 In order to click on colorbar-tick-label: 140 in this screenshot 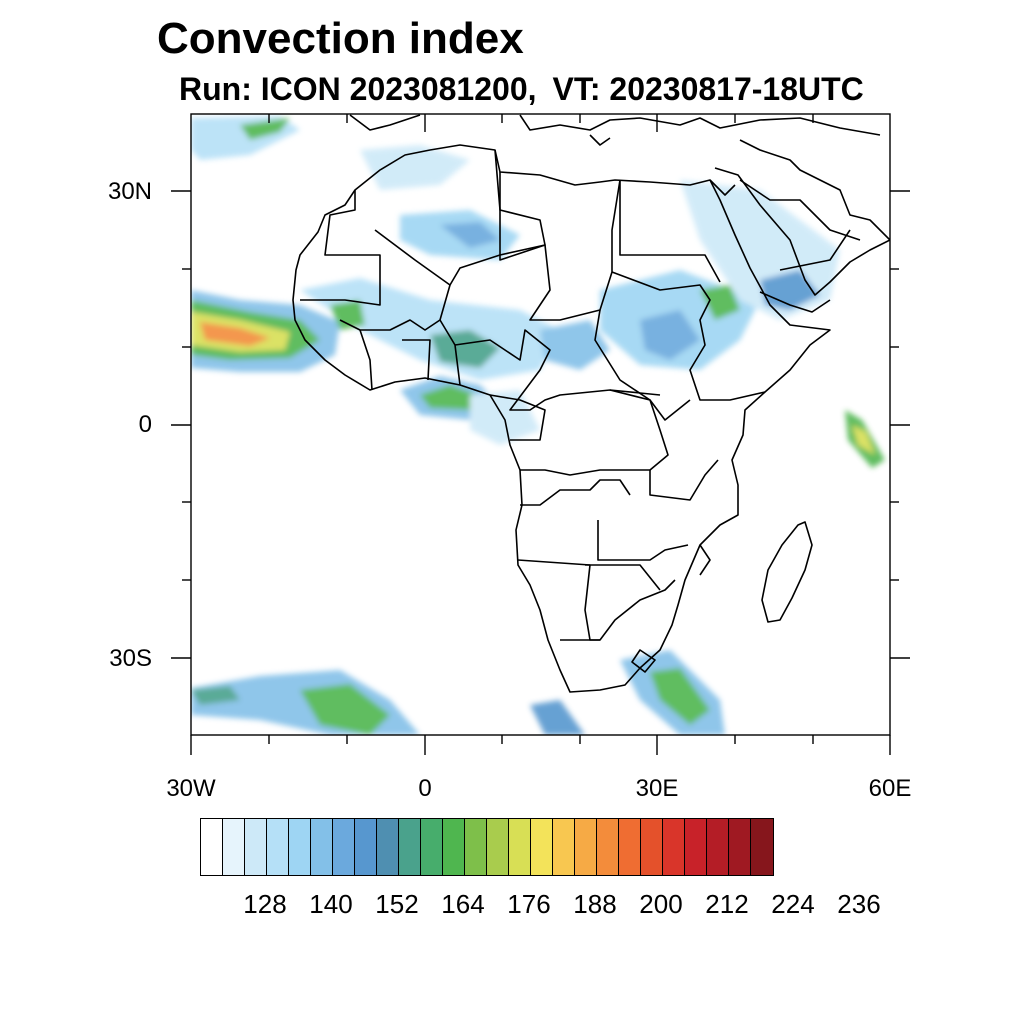, I will do `click(331, 904)`.